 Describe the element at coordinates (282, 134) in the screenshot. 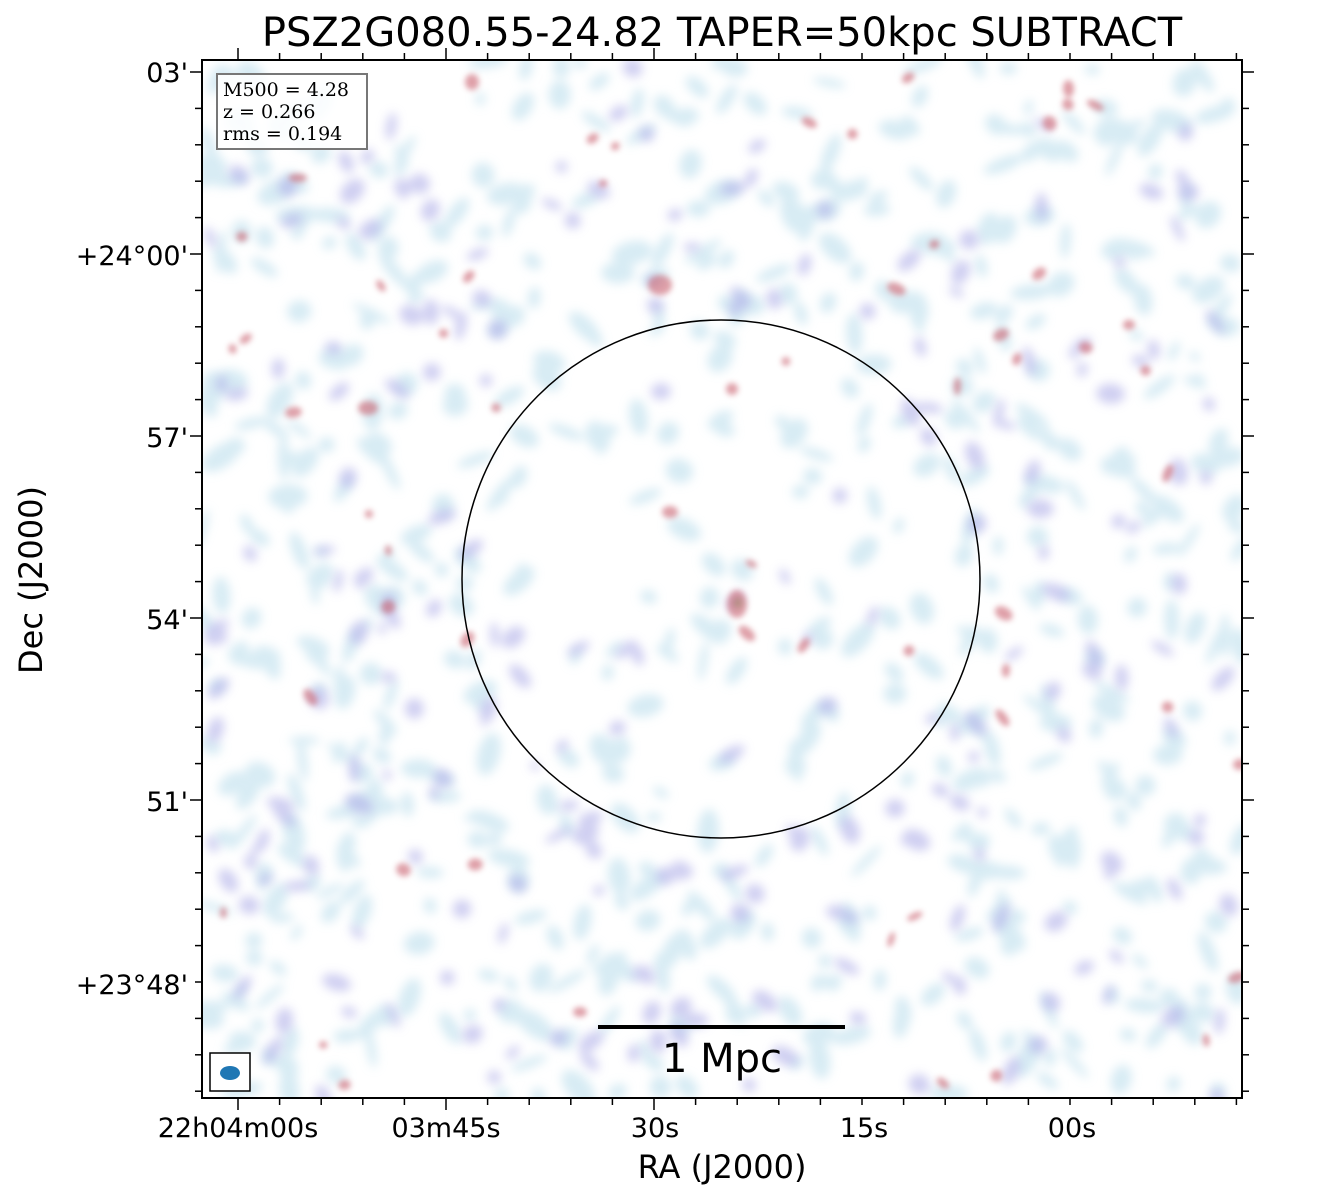

I see `info-rms: rms = 0.194` at that location.